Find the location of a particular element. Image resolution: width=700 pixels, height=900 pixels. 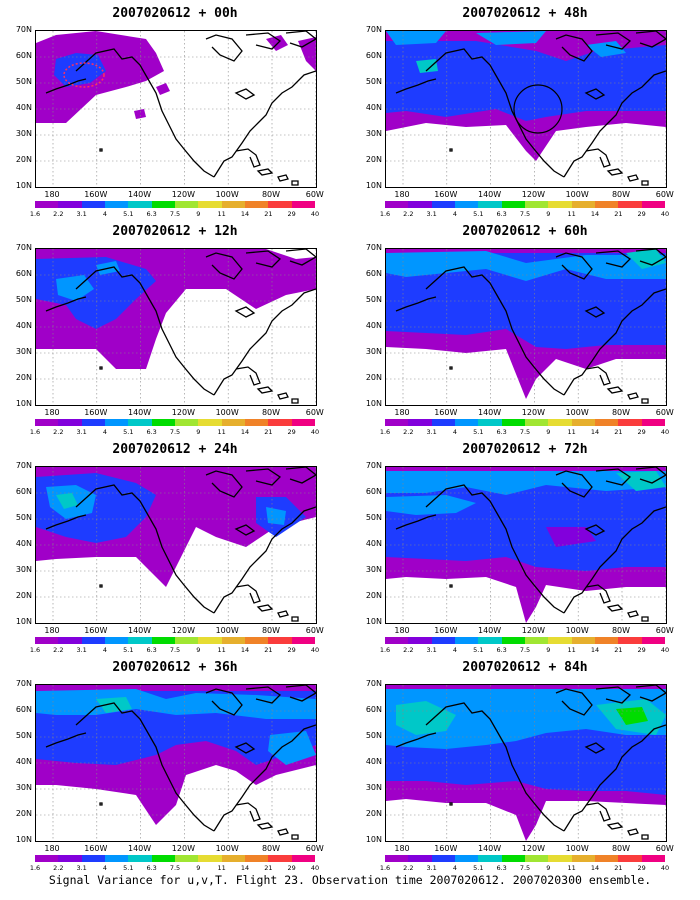

x-tick-label: 140W is located at coordinates (490, 630).